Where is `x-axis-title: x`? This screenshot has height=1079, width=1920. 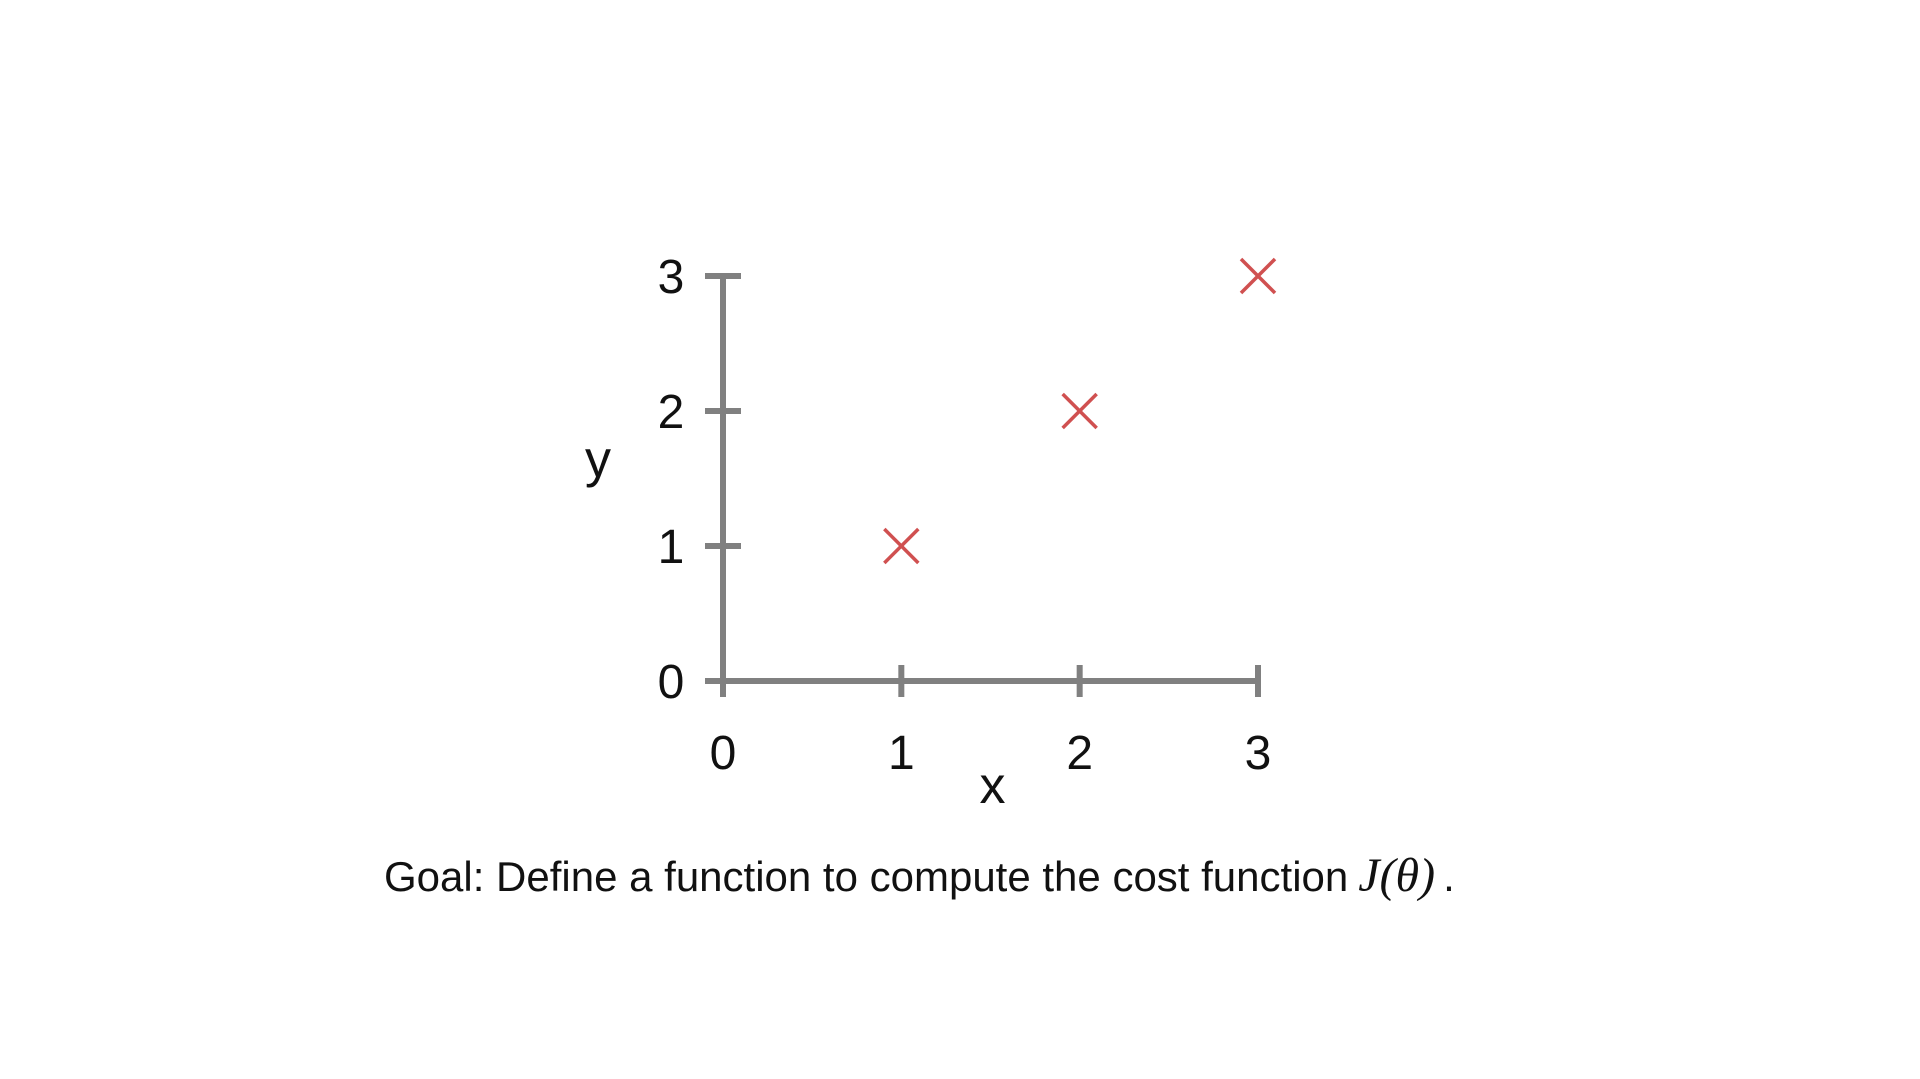
x-axis-title: x is located at coordinates (993, 786).